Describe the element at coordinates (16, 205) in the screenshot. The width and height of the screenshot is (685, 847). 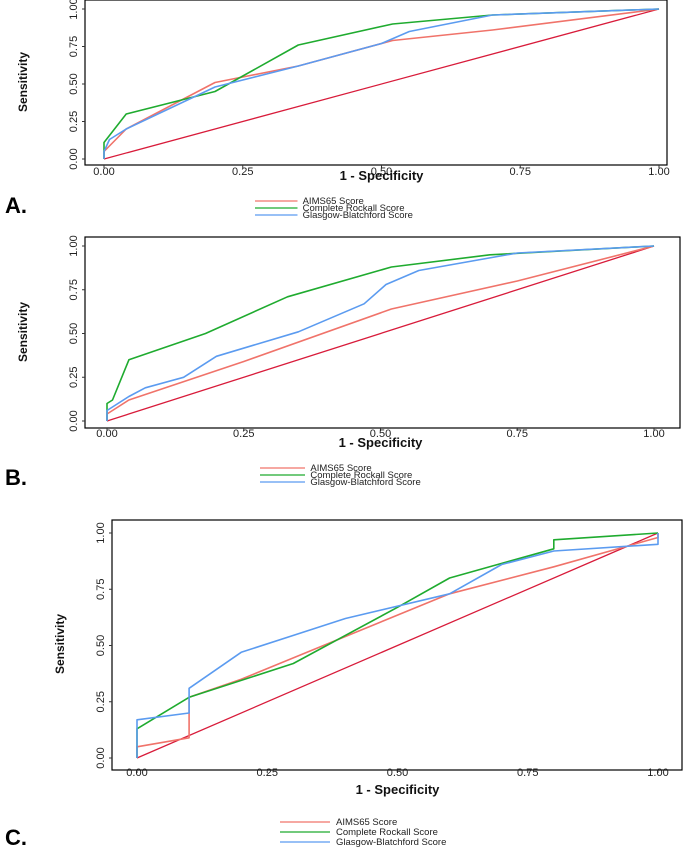
I see `panel-label: A.` at that location.